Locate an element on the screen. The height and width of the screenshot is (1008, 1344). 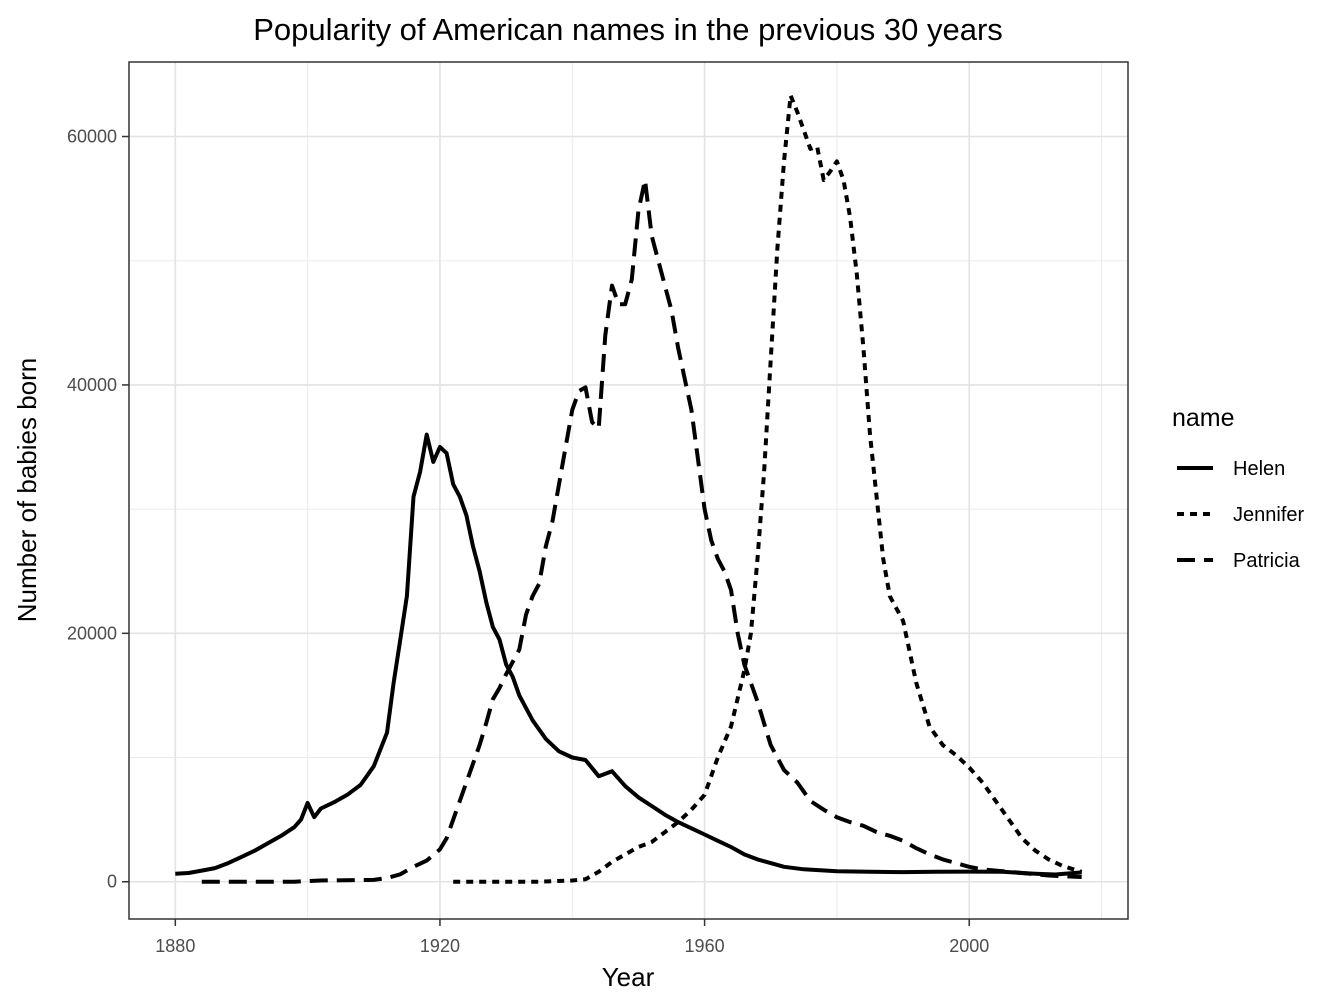
y-axis-ticks: 0 20000 40000 60000 is located at coordinates (98, 509).